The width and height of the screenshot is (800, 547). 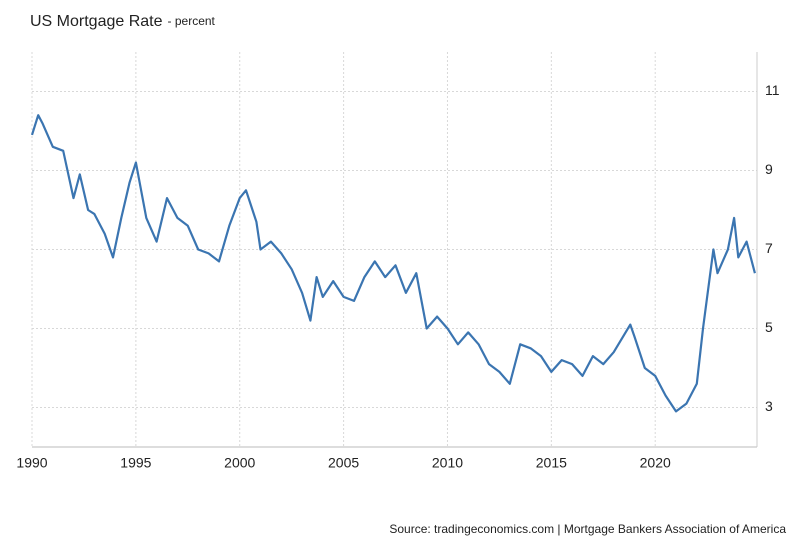 I want to click on y-tick-label: 7, so click(x=769, y=248).